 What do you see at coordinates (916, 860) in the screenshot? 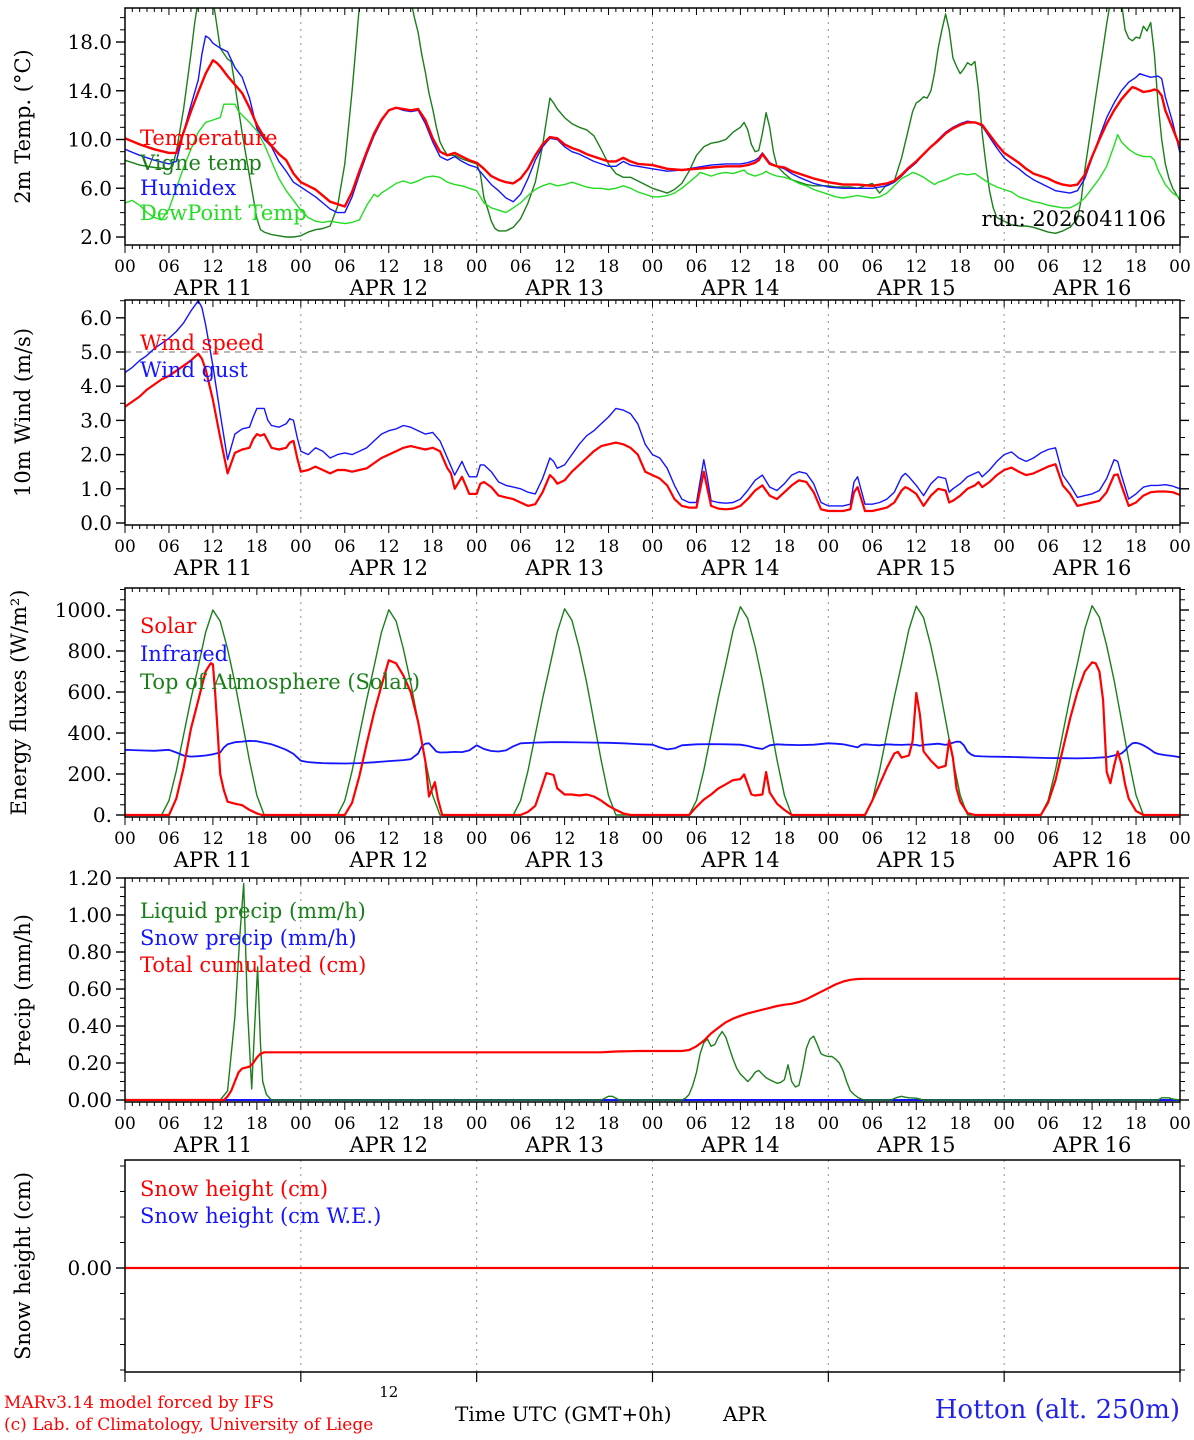
I see `day-label: APR 15` at bounding box center [916, 860].